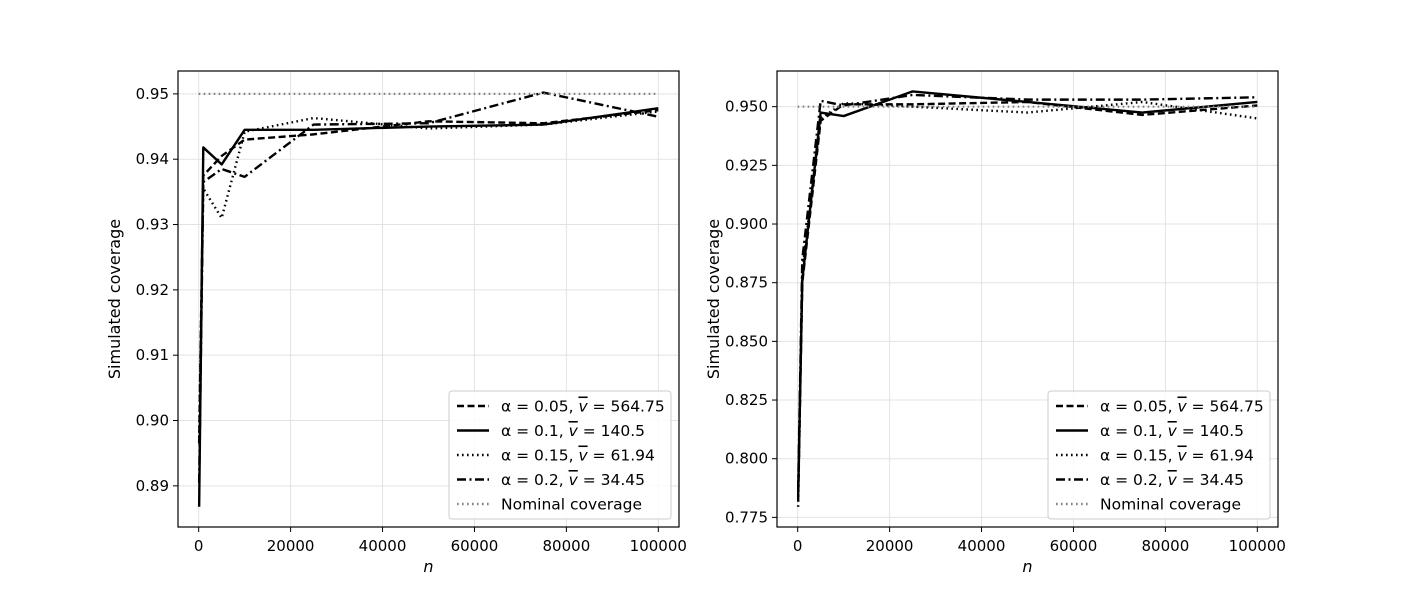  I want to click on y-tick-label: 0.91, so click(152, 355).